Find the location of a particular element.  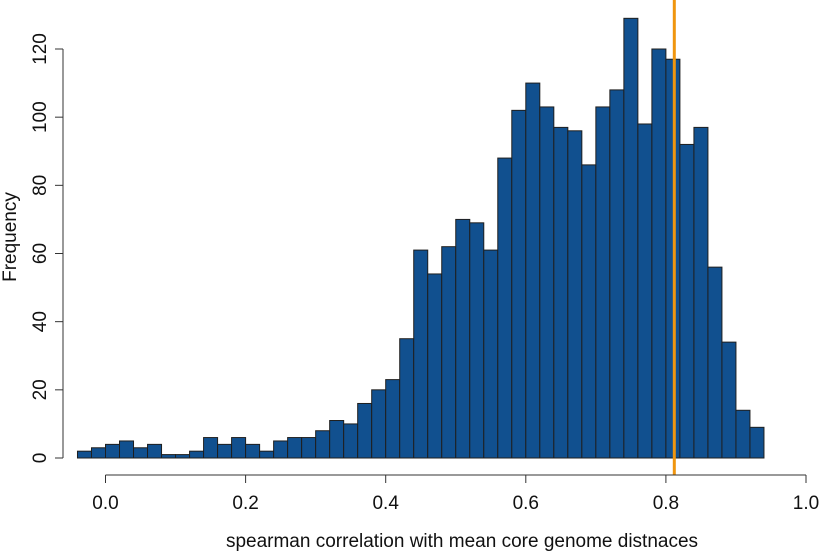

x-tick-label: 0.2 is located at coordinates (245, 503).